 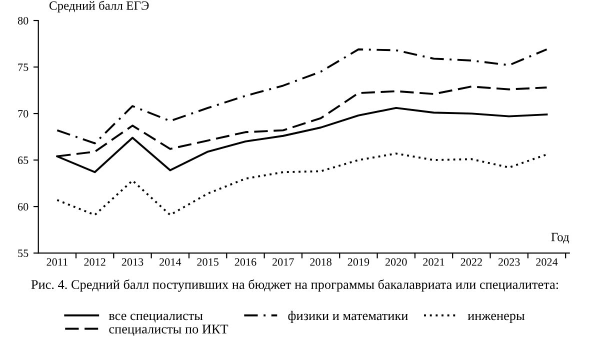 What do you see at coordinates (23, 114) in the screenshot?
I see `y-tick-label: 70` at bounding box center [23, 114].